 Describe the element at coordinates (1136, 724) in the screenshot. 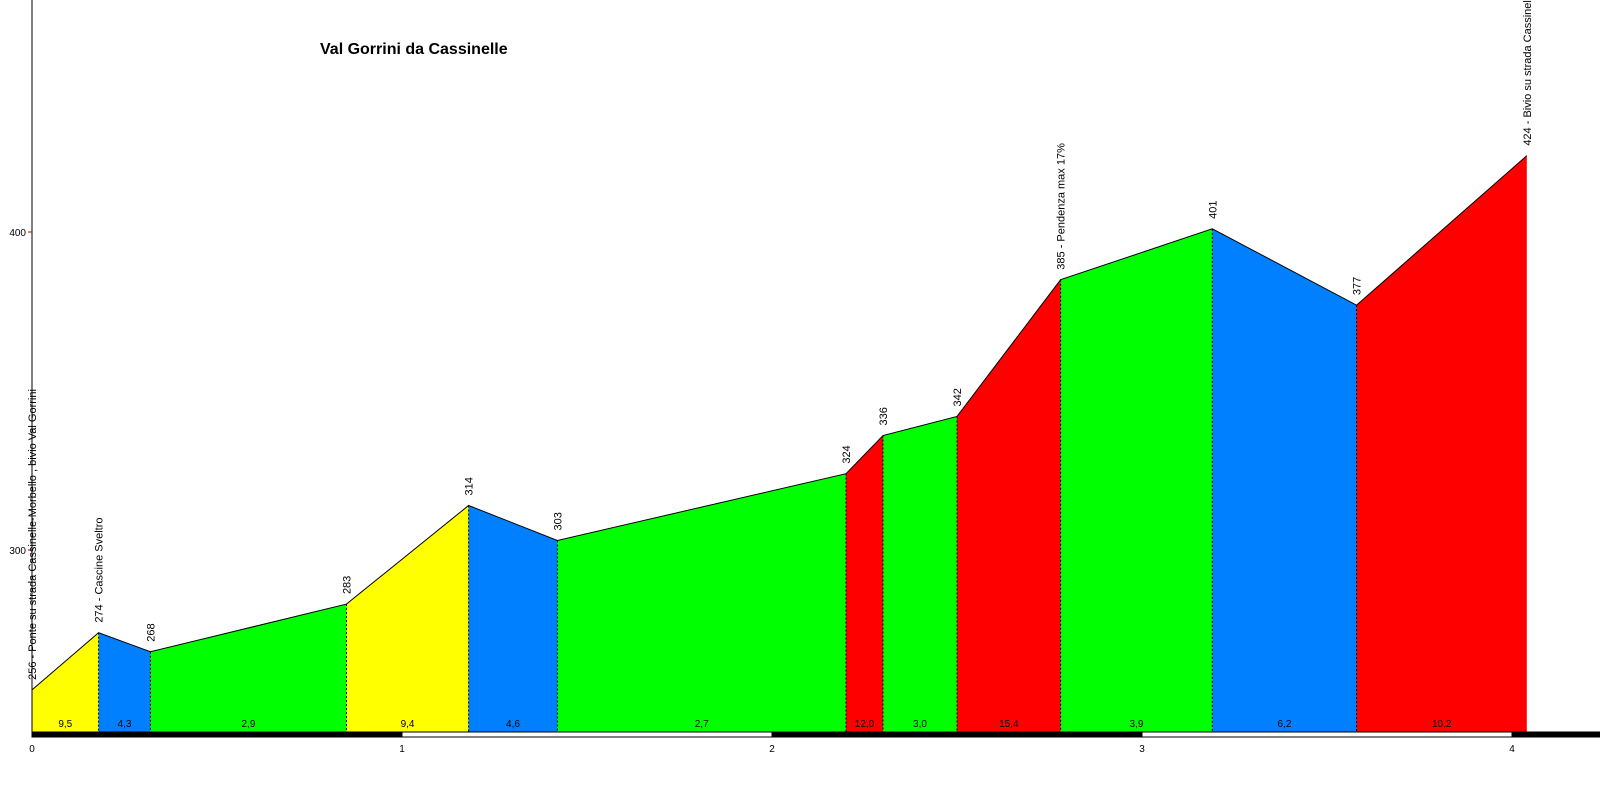

I see `segment-gradient-label: 3,9` at that location.